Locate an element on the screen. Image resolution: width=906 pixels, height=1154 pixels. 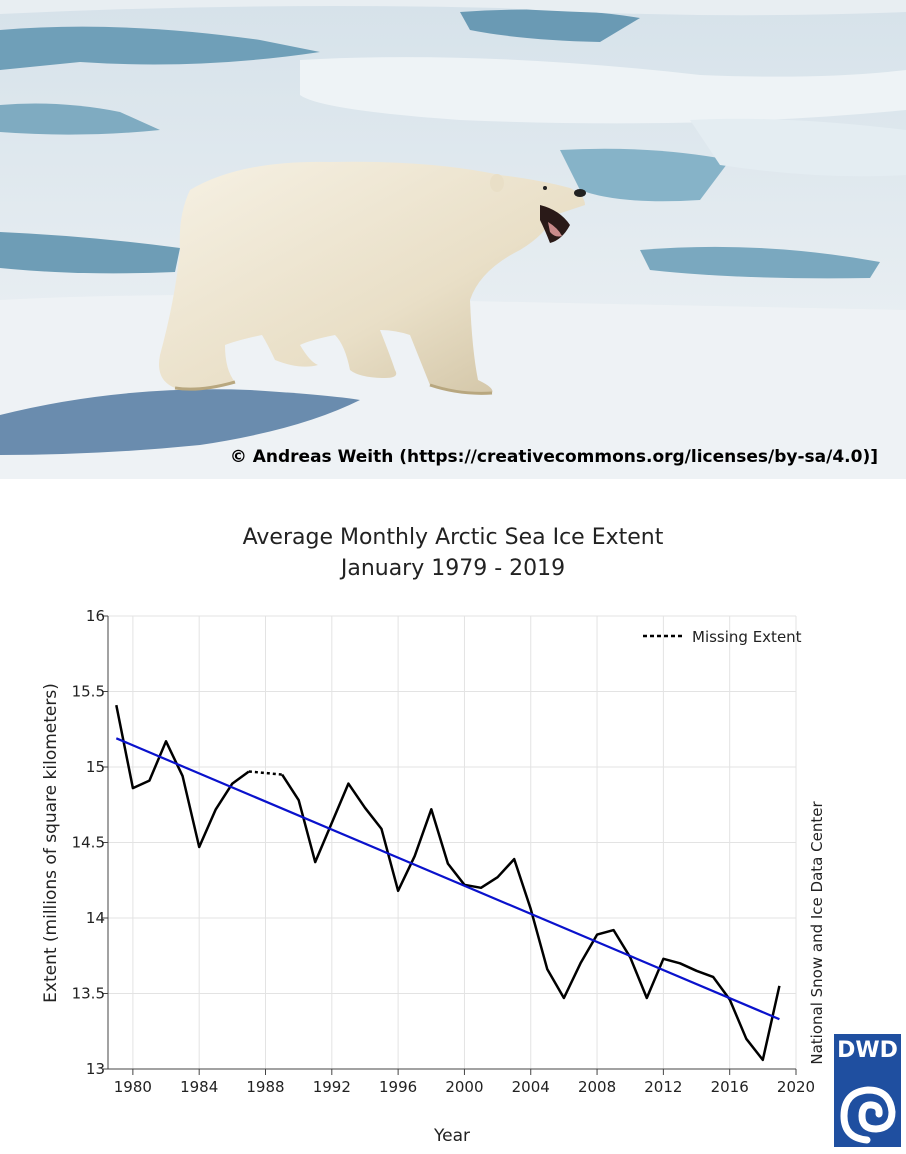
x-tick-label: 1988 is located at coordinates (265, 1087).